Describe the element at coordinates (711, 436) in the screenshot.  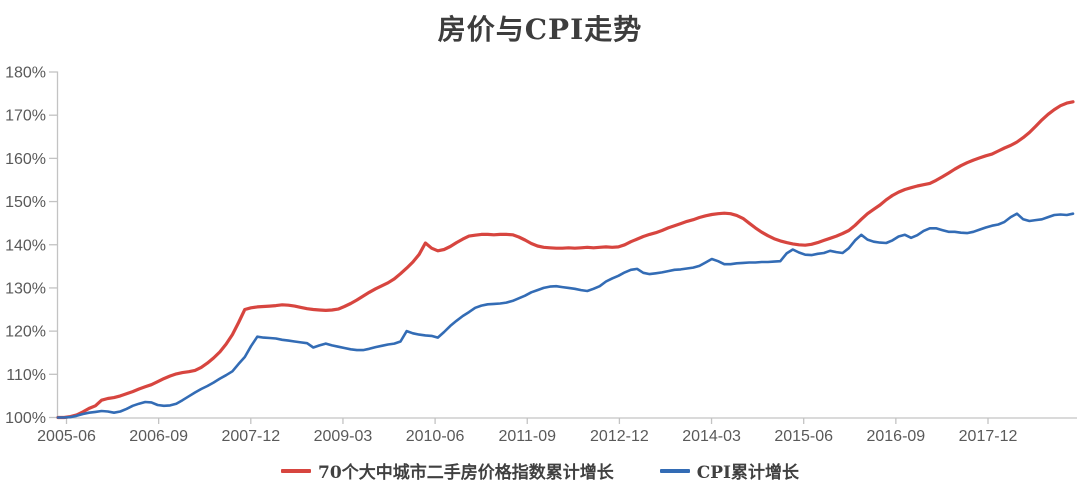
I see `x-tick-label: 2014-03` at that location.